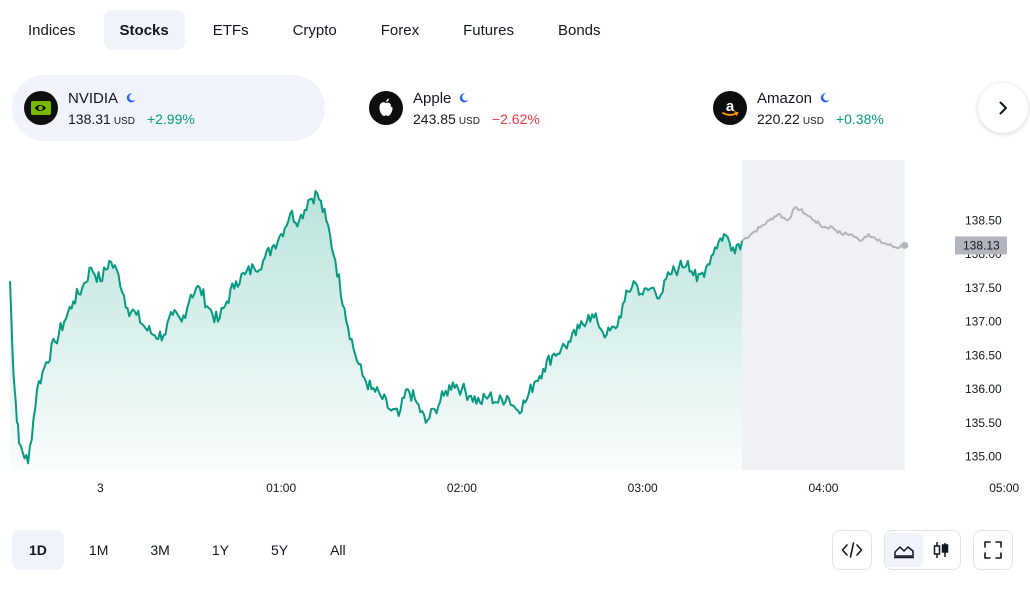  Describe the element at coordinates (983, 355) in the screenshot. I see `y-tick-label: 136.50` at that location.